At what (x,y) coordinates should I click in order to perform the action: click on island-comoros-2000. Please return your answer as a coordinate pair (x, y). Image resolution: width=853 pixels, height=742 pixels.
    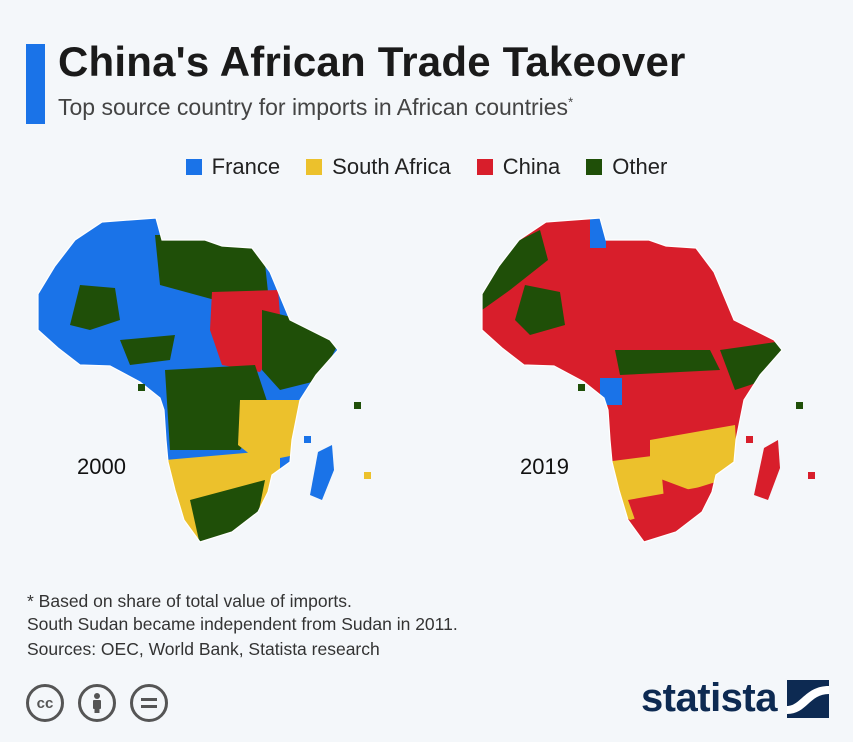
    Looking at the image, I should click on (307, 439).